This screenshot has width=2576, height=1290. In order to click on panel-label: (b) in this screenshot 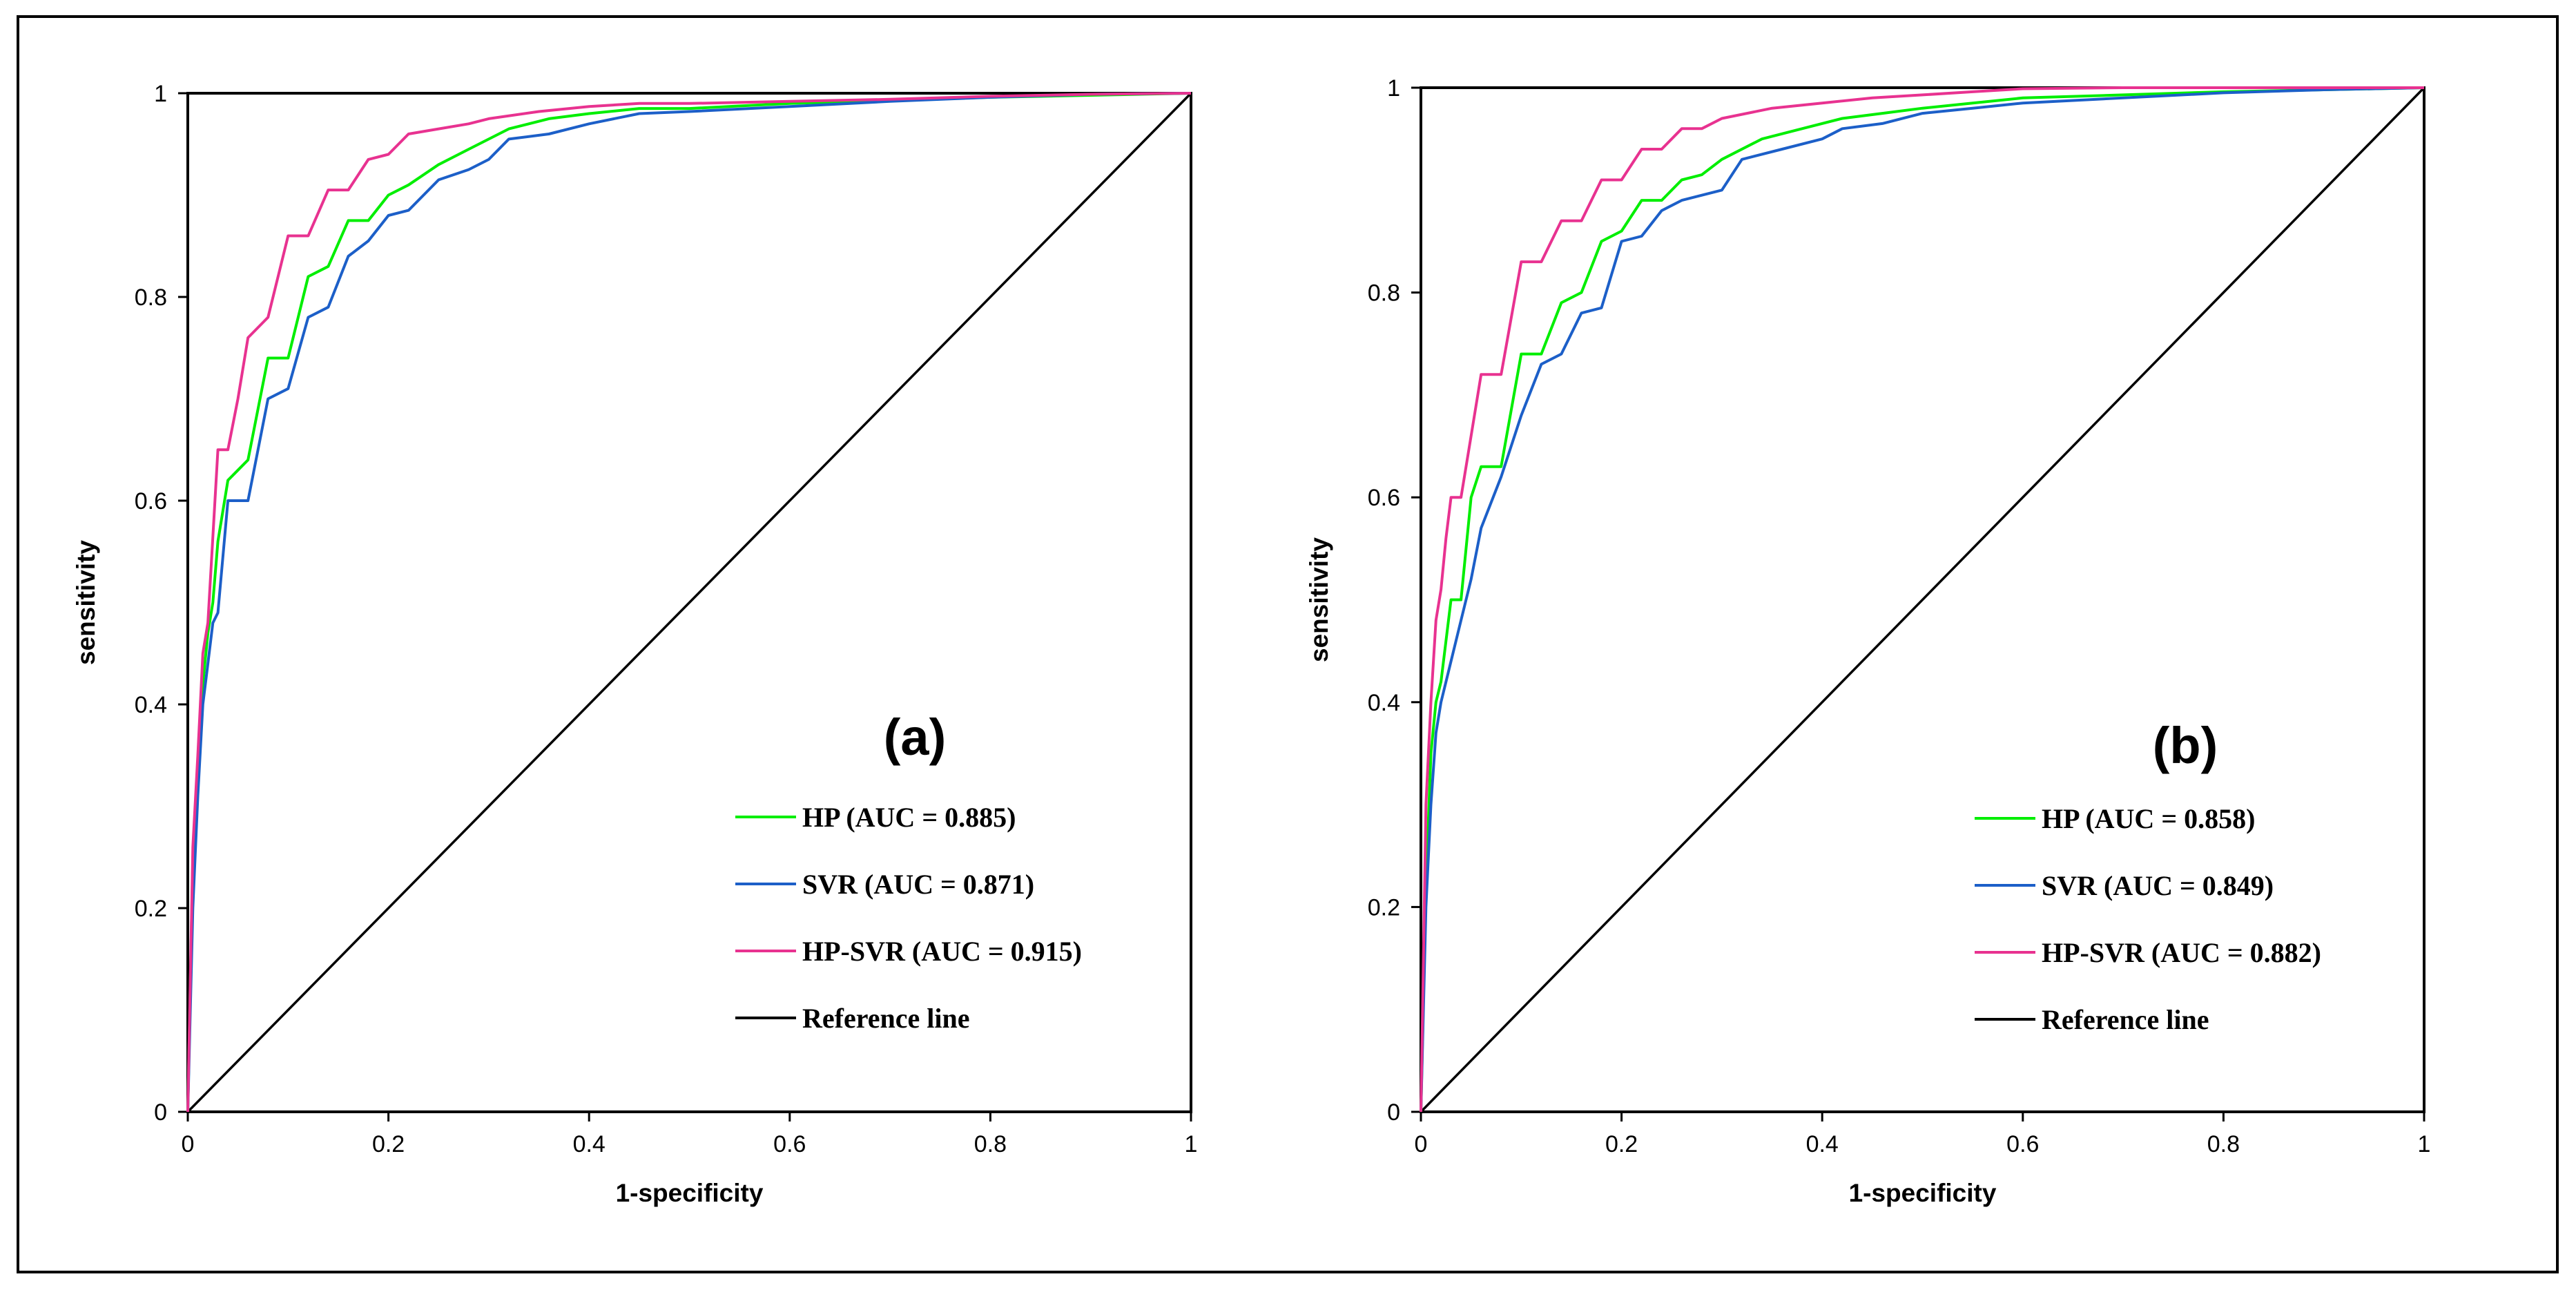, I will do `click(2186, 745)`.